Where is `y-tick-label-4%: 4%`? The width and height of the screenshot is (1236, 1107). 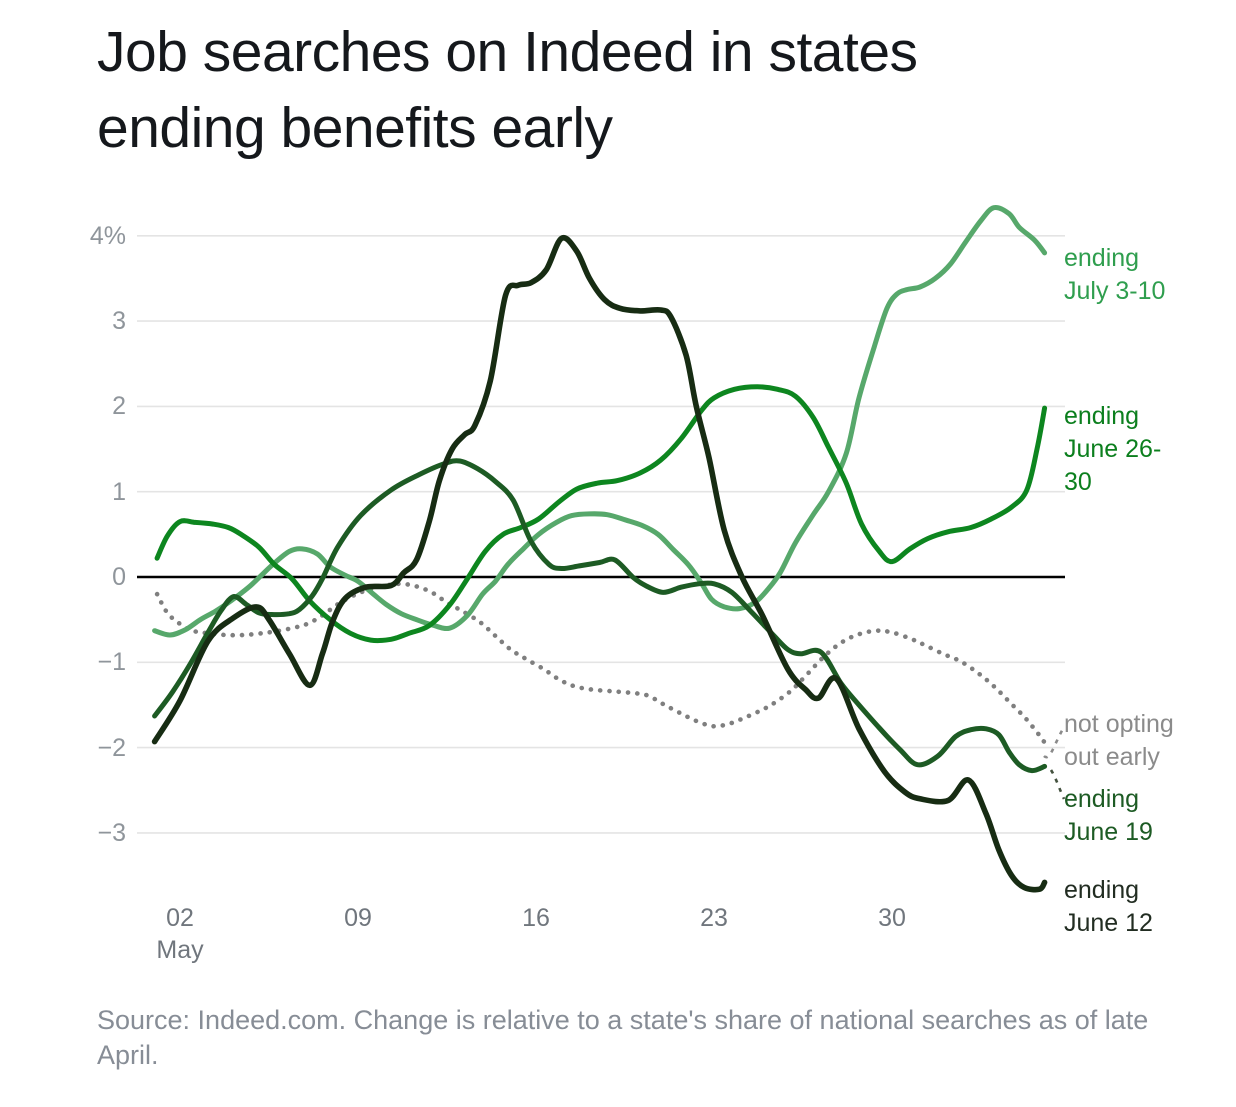 y-tick-label-4%: 4% is located at coordinates (107, 235).